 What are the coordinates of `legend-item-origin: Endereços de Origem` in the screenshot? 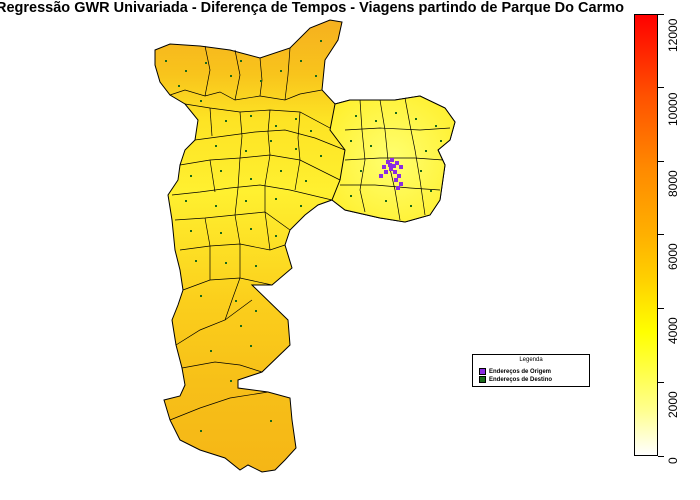 It's located at (515, 371).